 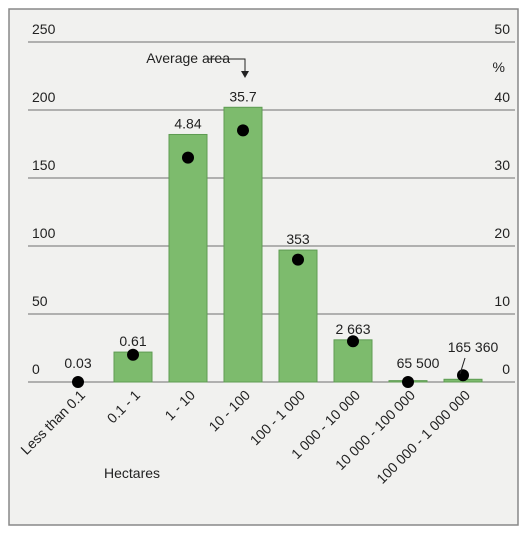 I want to click on bar-label: 0.03, so click(x=77, y=363).